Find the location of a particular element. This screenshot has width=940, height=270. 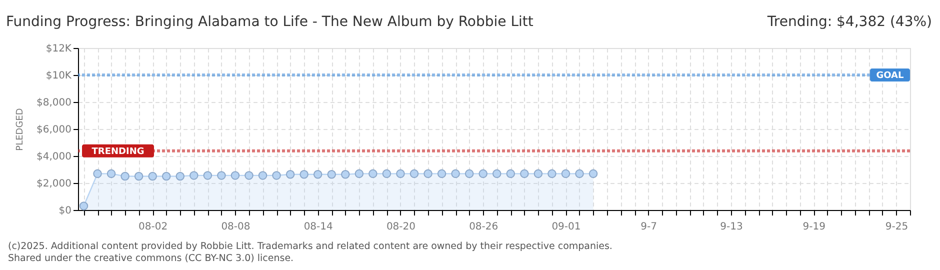

x-tick-label: 08-20 is located at coordinates (401, 227).